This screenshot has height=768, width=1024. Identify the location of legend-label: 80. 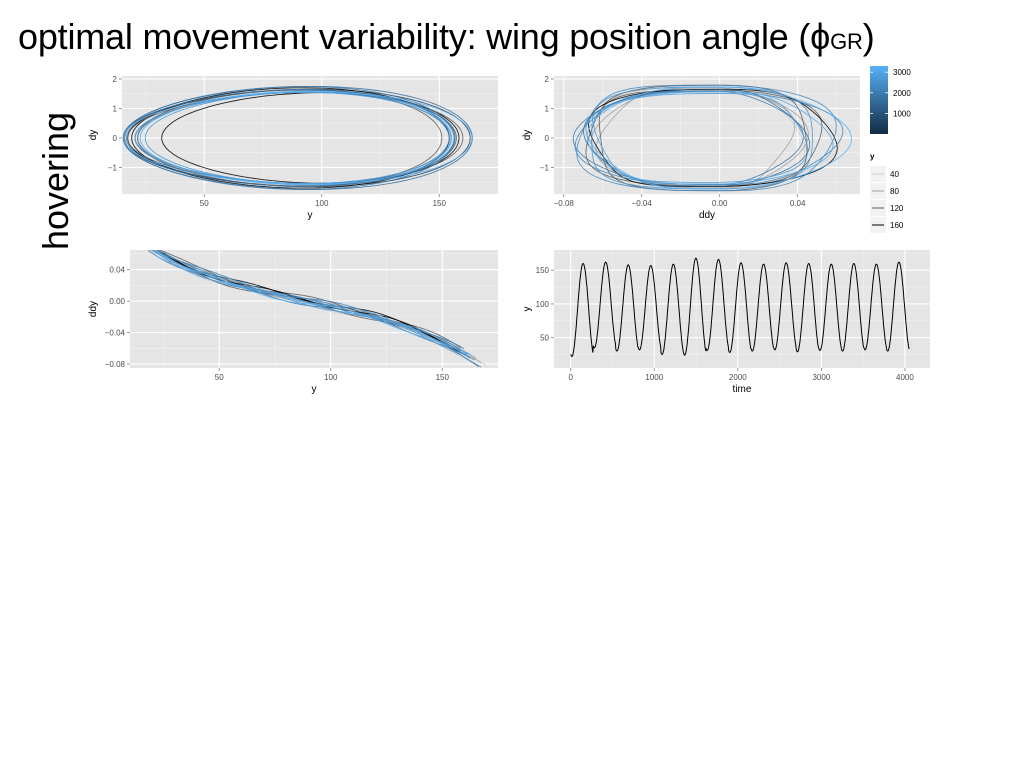
(894, 191).